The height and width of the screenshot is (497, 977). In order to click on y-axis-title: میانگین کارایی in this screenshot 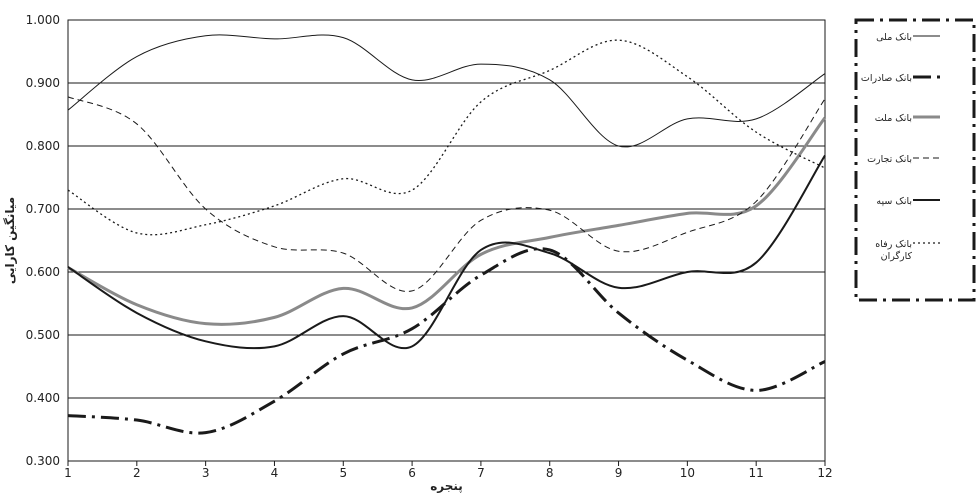, I will do `click(10, 240)`.